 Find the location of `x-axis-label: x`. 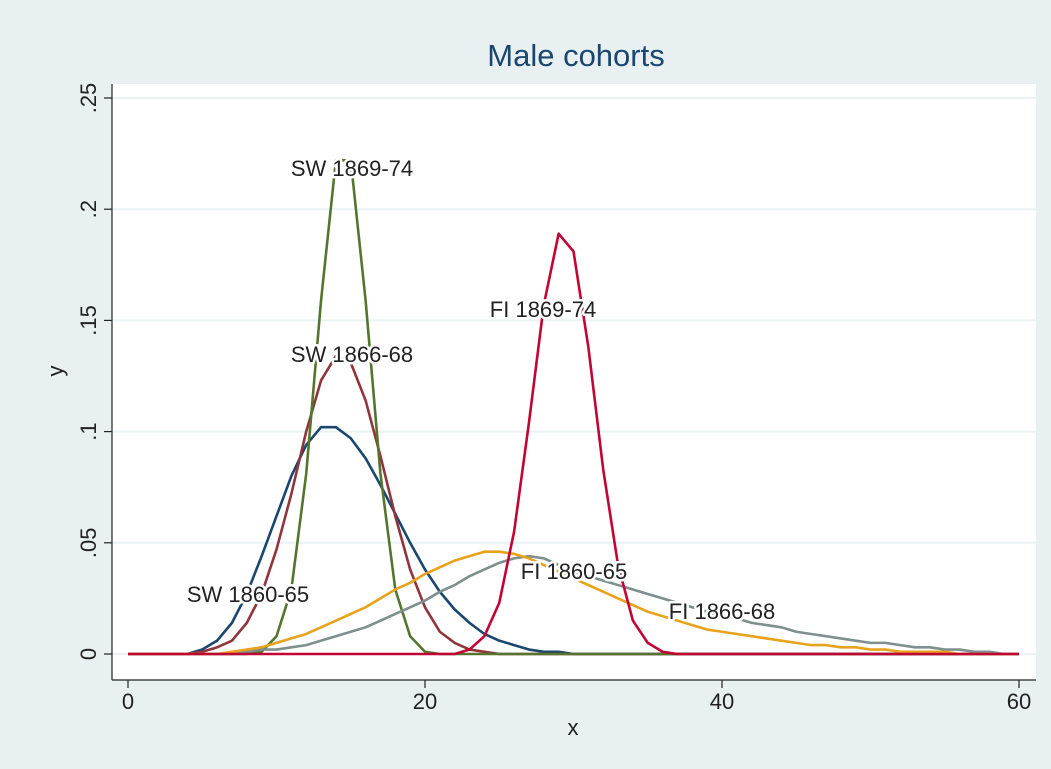

x-axis-label: x is located at coordinates (573, 727).